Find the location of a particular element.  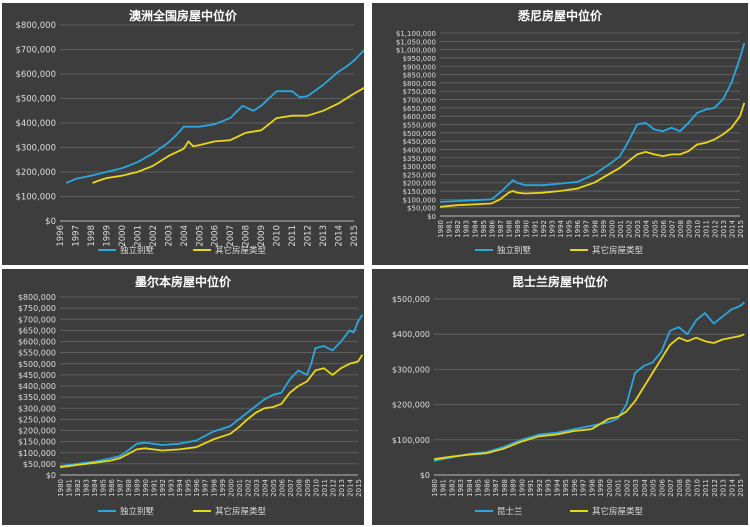

y-tick-label: $1,000,000 is located at coordinates (416, 51).